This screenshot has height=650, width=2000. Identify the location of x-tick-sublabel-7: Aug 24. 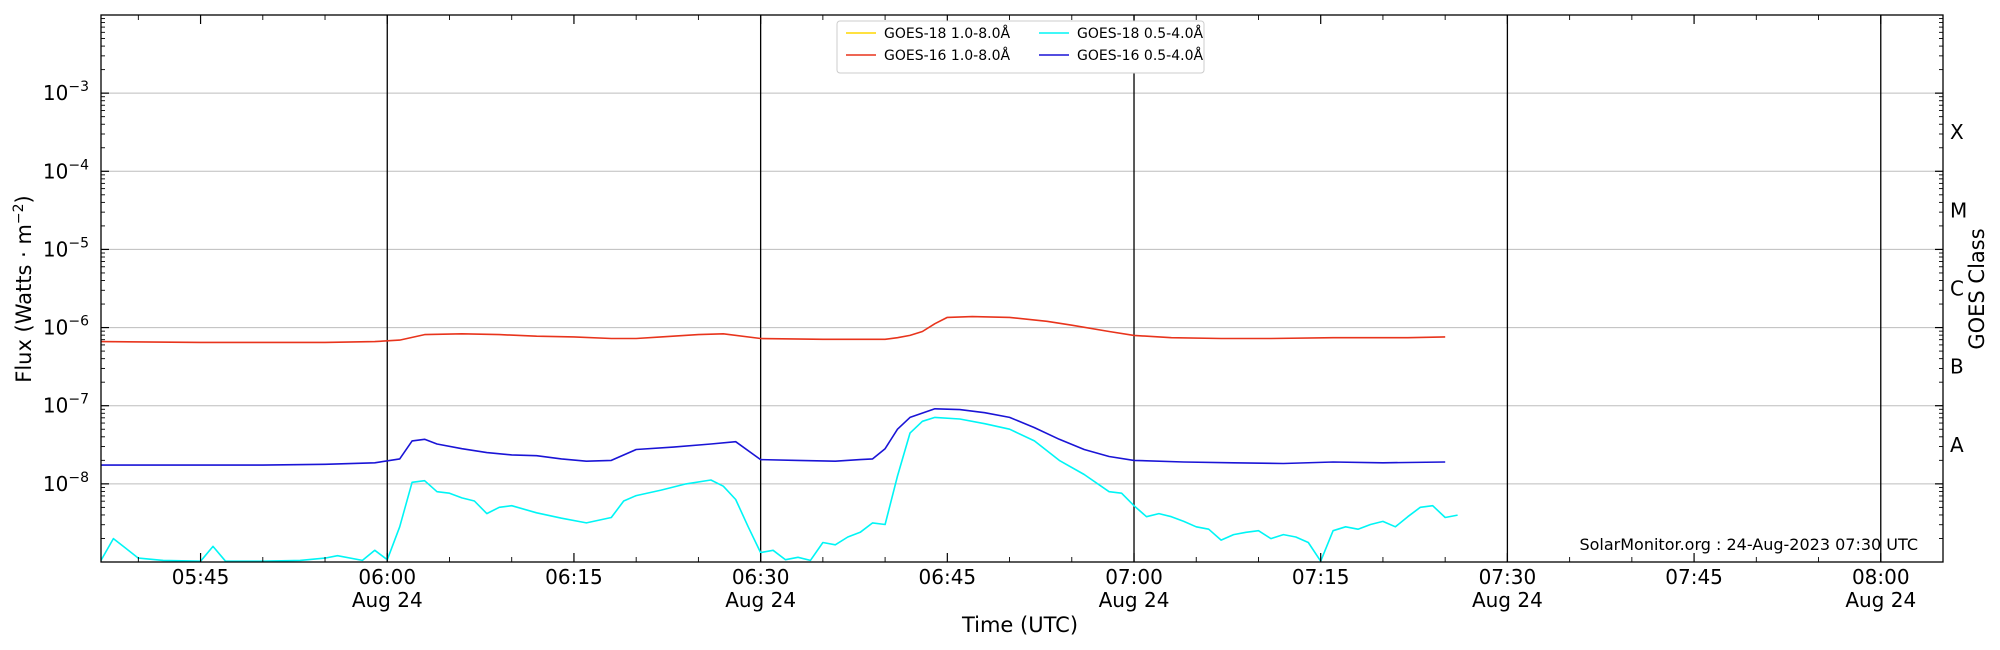
(1507, 600).